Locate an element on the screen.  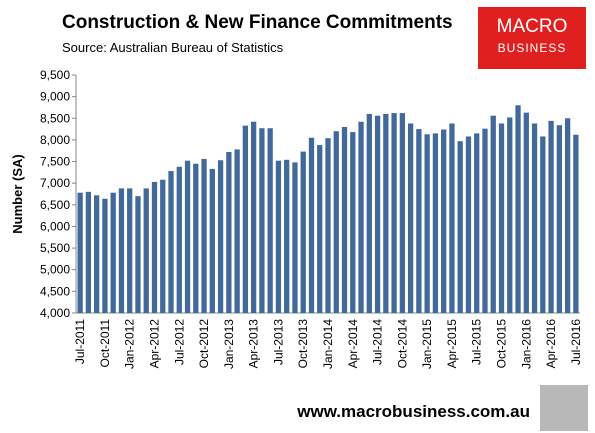
y-tick-label: 9,500 is located at coordinates (55, 75).